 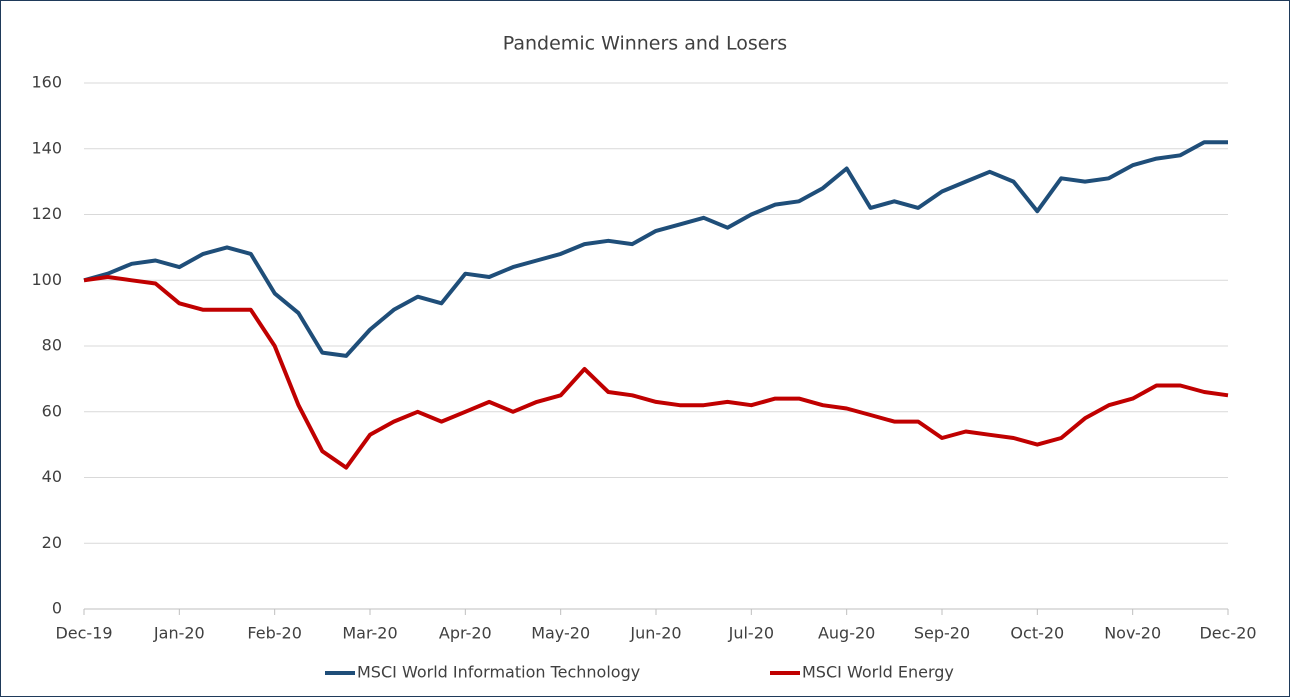 What do you see at coordinates (57, 608) in the screenshot?
I see `y-tick-label: 0` at bounding box center [57, 608].